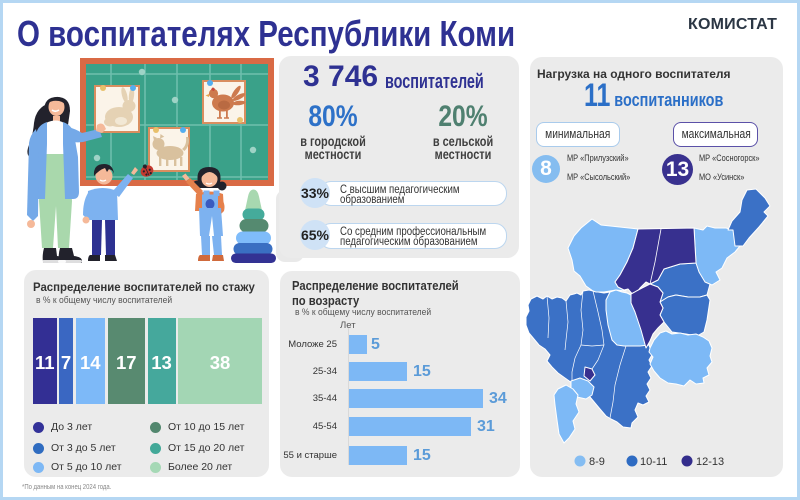  I want to click on svg-text: 10-11, so click(653, 462).